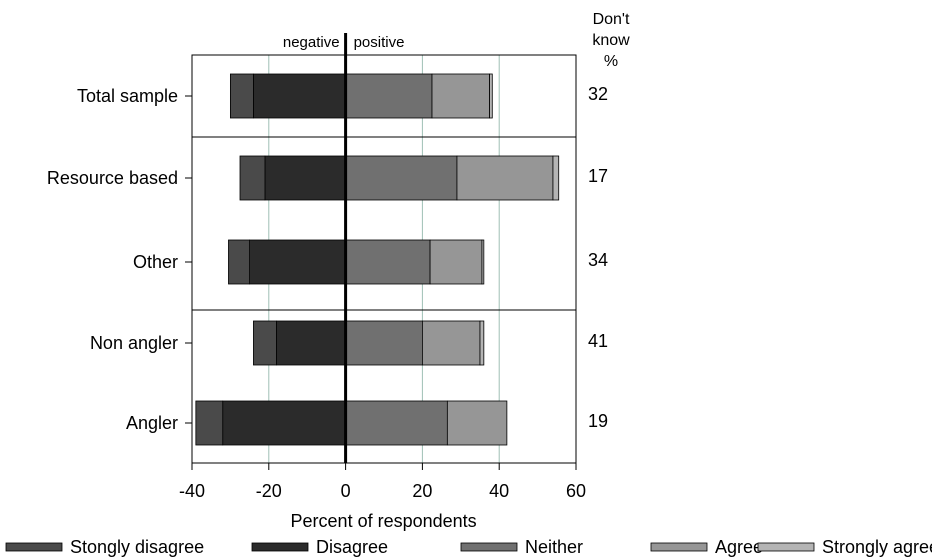  I want to click on separators-layer, so click(384, 223).